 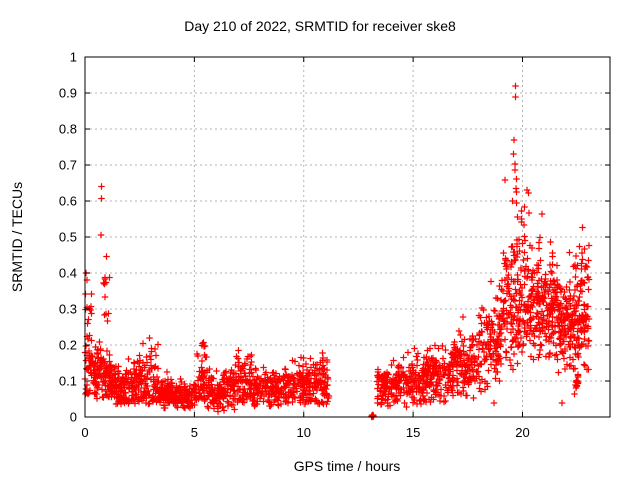 I want to click on x-tick-label: 15, so click(x=413, y=432).